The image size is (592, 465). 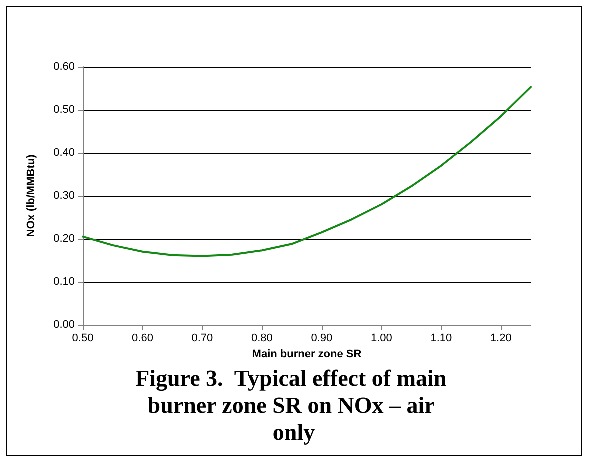 I want to click on text: Figure 3. Typical effect of main burner zone SR on NOx – air only, so click(x=294, y=405).